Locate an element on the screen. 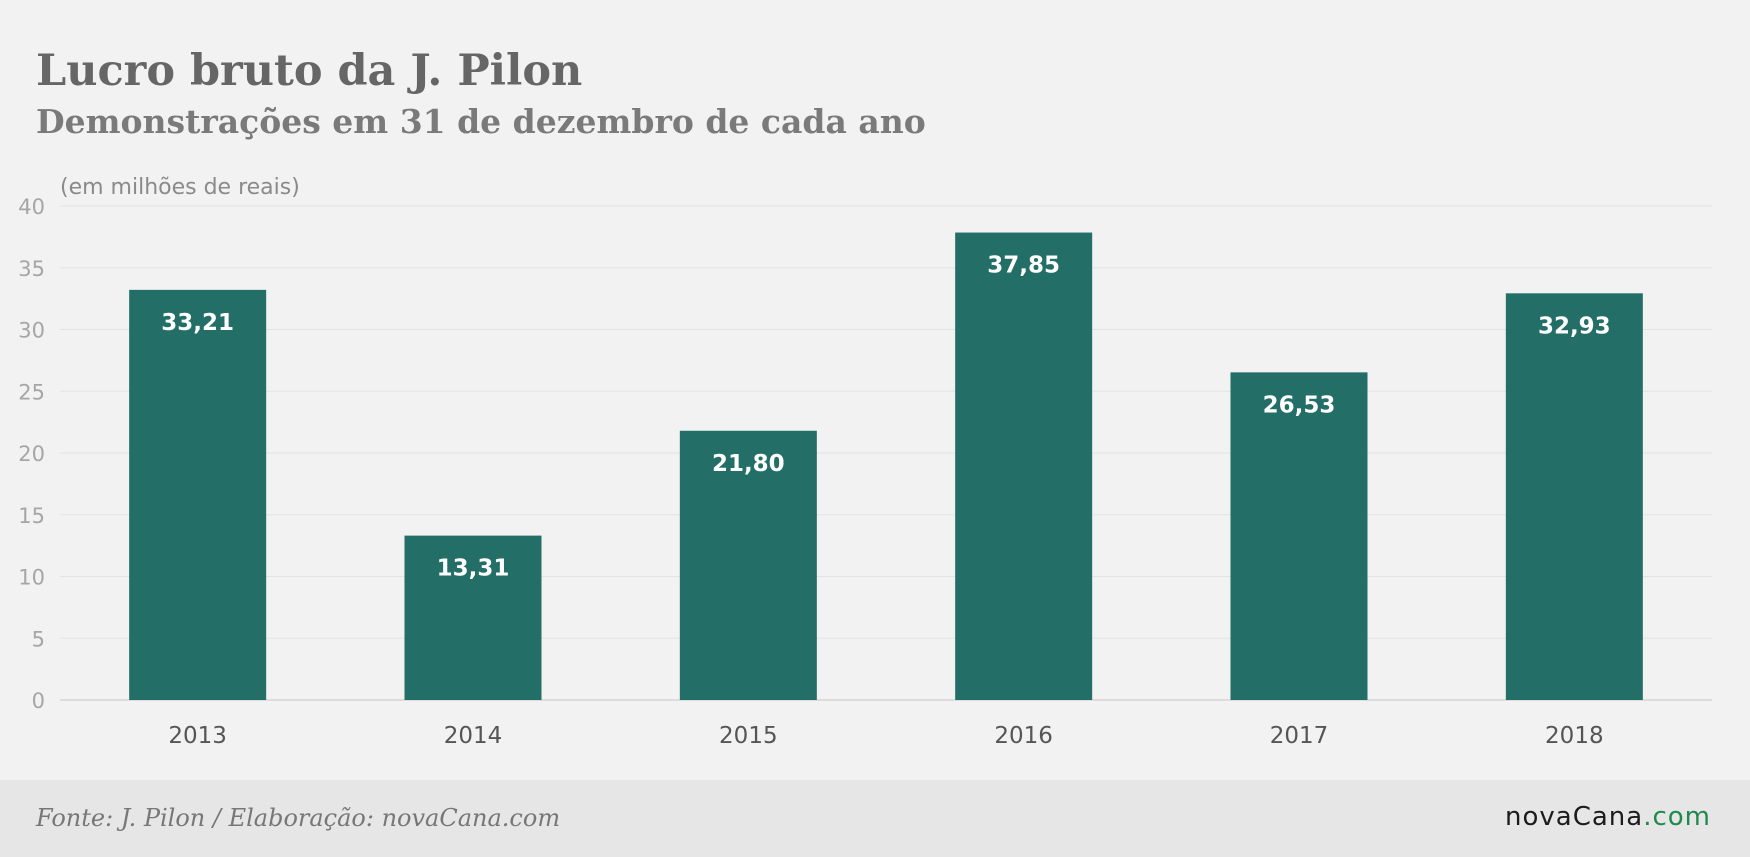 The image size is (1750, 857). bar-value-label: 32,93 is located at coordinates (1574, 326).